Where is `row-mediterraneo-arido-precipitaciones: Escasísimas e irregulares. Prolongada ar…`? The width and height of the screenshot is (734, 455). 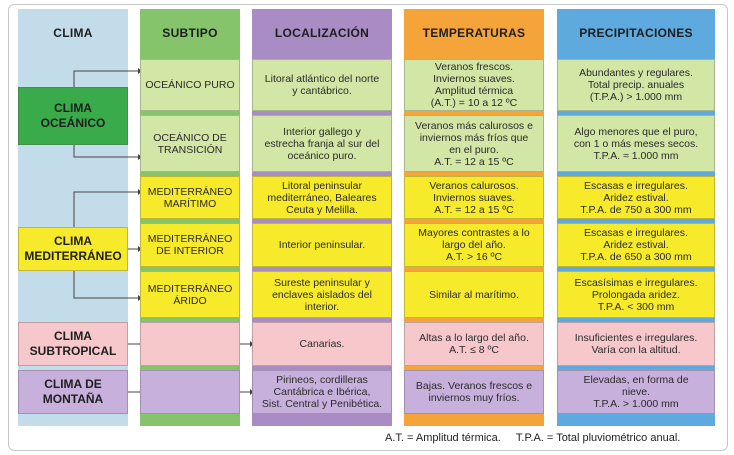
row-mediterraneo-arido-precipitaciones: Escasísimas e irregulares. Prolongada ar… is located at coordinates (636, 294).